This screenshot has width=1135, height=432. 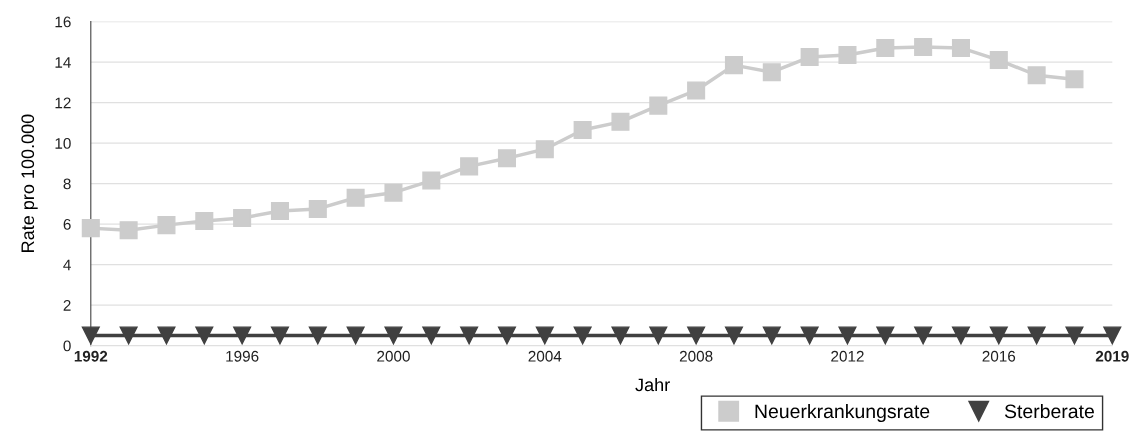 What do you see at coordinates (91, 356) in the screenshot?
I see `x-tick-label: 1992` at bounding box center [91, 356].